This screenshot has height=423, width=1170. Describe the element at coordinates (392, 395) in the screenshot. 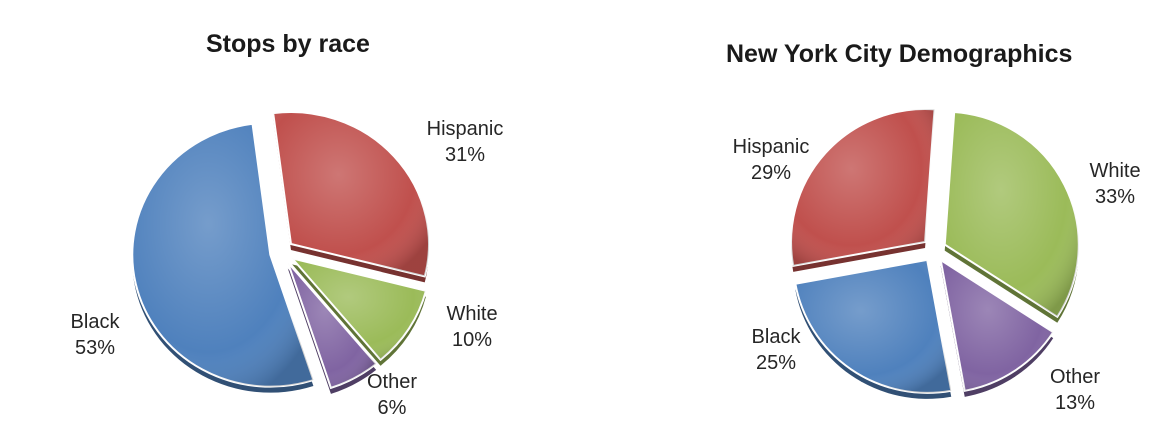

I see `pie-0-label-other: Other 6%` at that location.